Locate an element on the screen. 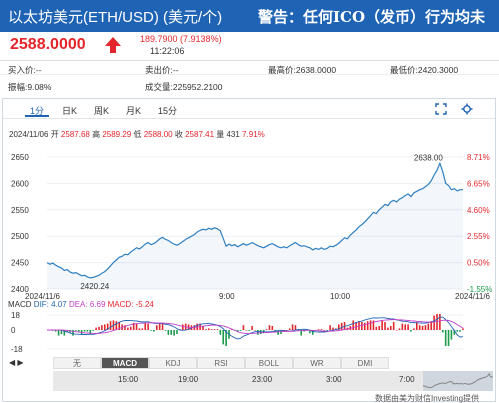  tab-15min: 15分 is located at coordinates (168, 111).